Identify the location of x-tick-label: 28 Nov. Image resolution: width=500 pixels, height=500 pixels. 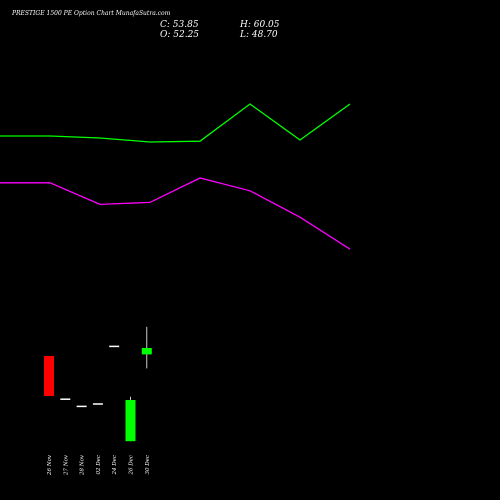
(83, 465).